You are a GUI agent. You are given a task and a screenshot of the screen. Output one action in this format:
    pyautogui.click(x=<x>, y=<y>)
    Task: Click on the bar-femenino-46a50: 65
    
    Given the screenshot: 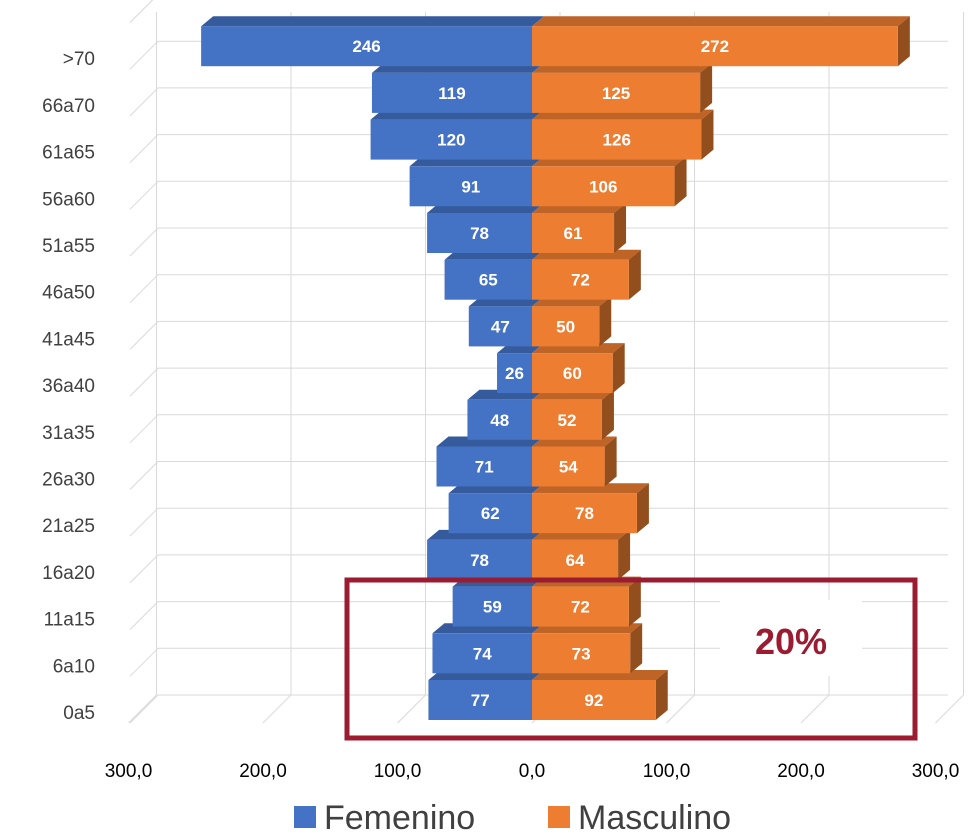 What is the action you would take?
    pyautogui.click(x=494, y=274)
    